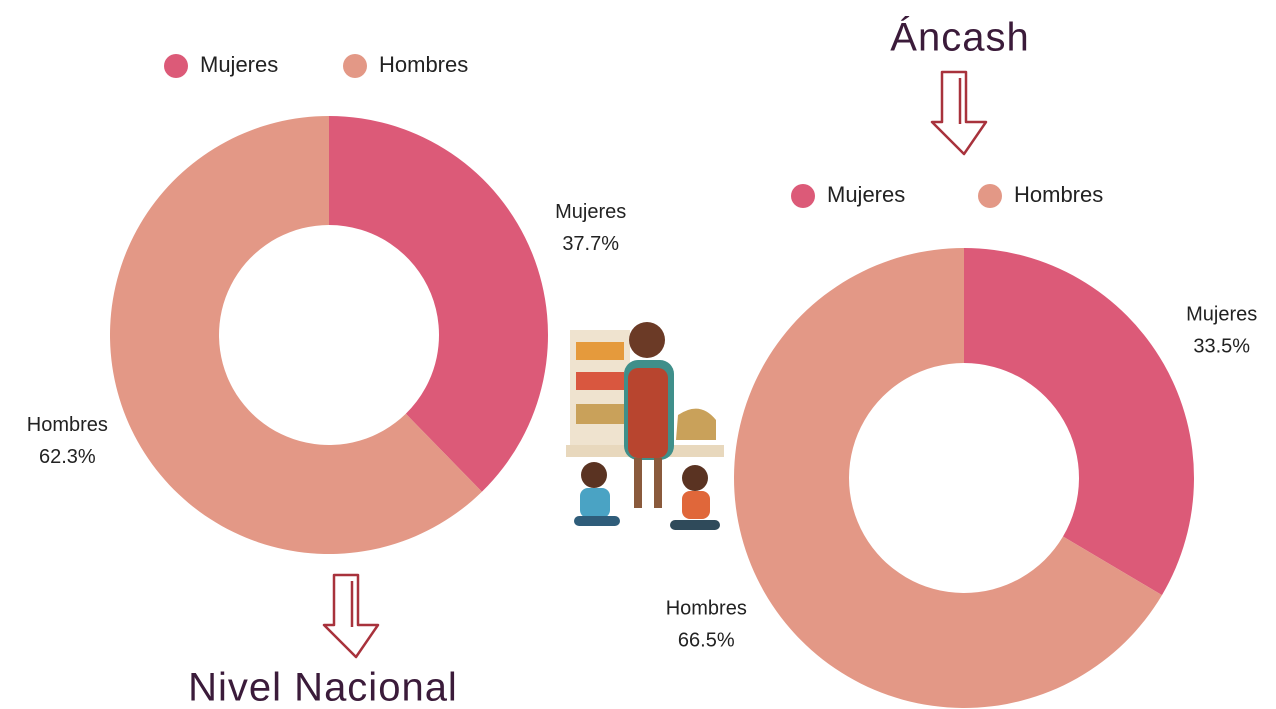  Describe the element at coordinates (67, 457) in the screenshot. I see `slice-value-label: 62.3%` at that location.